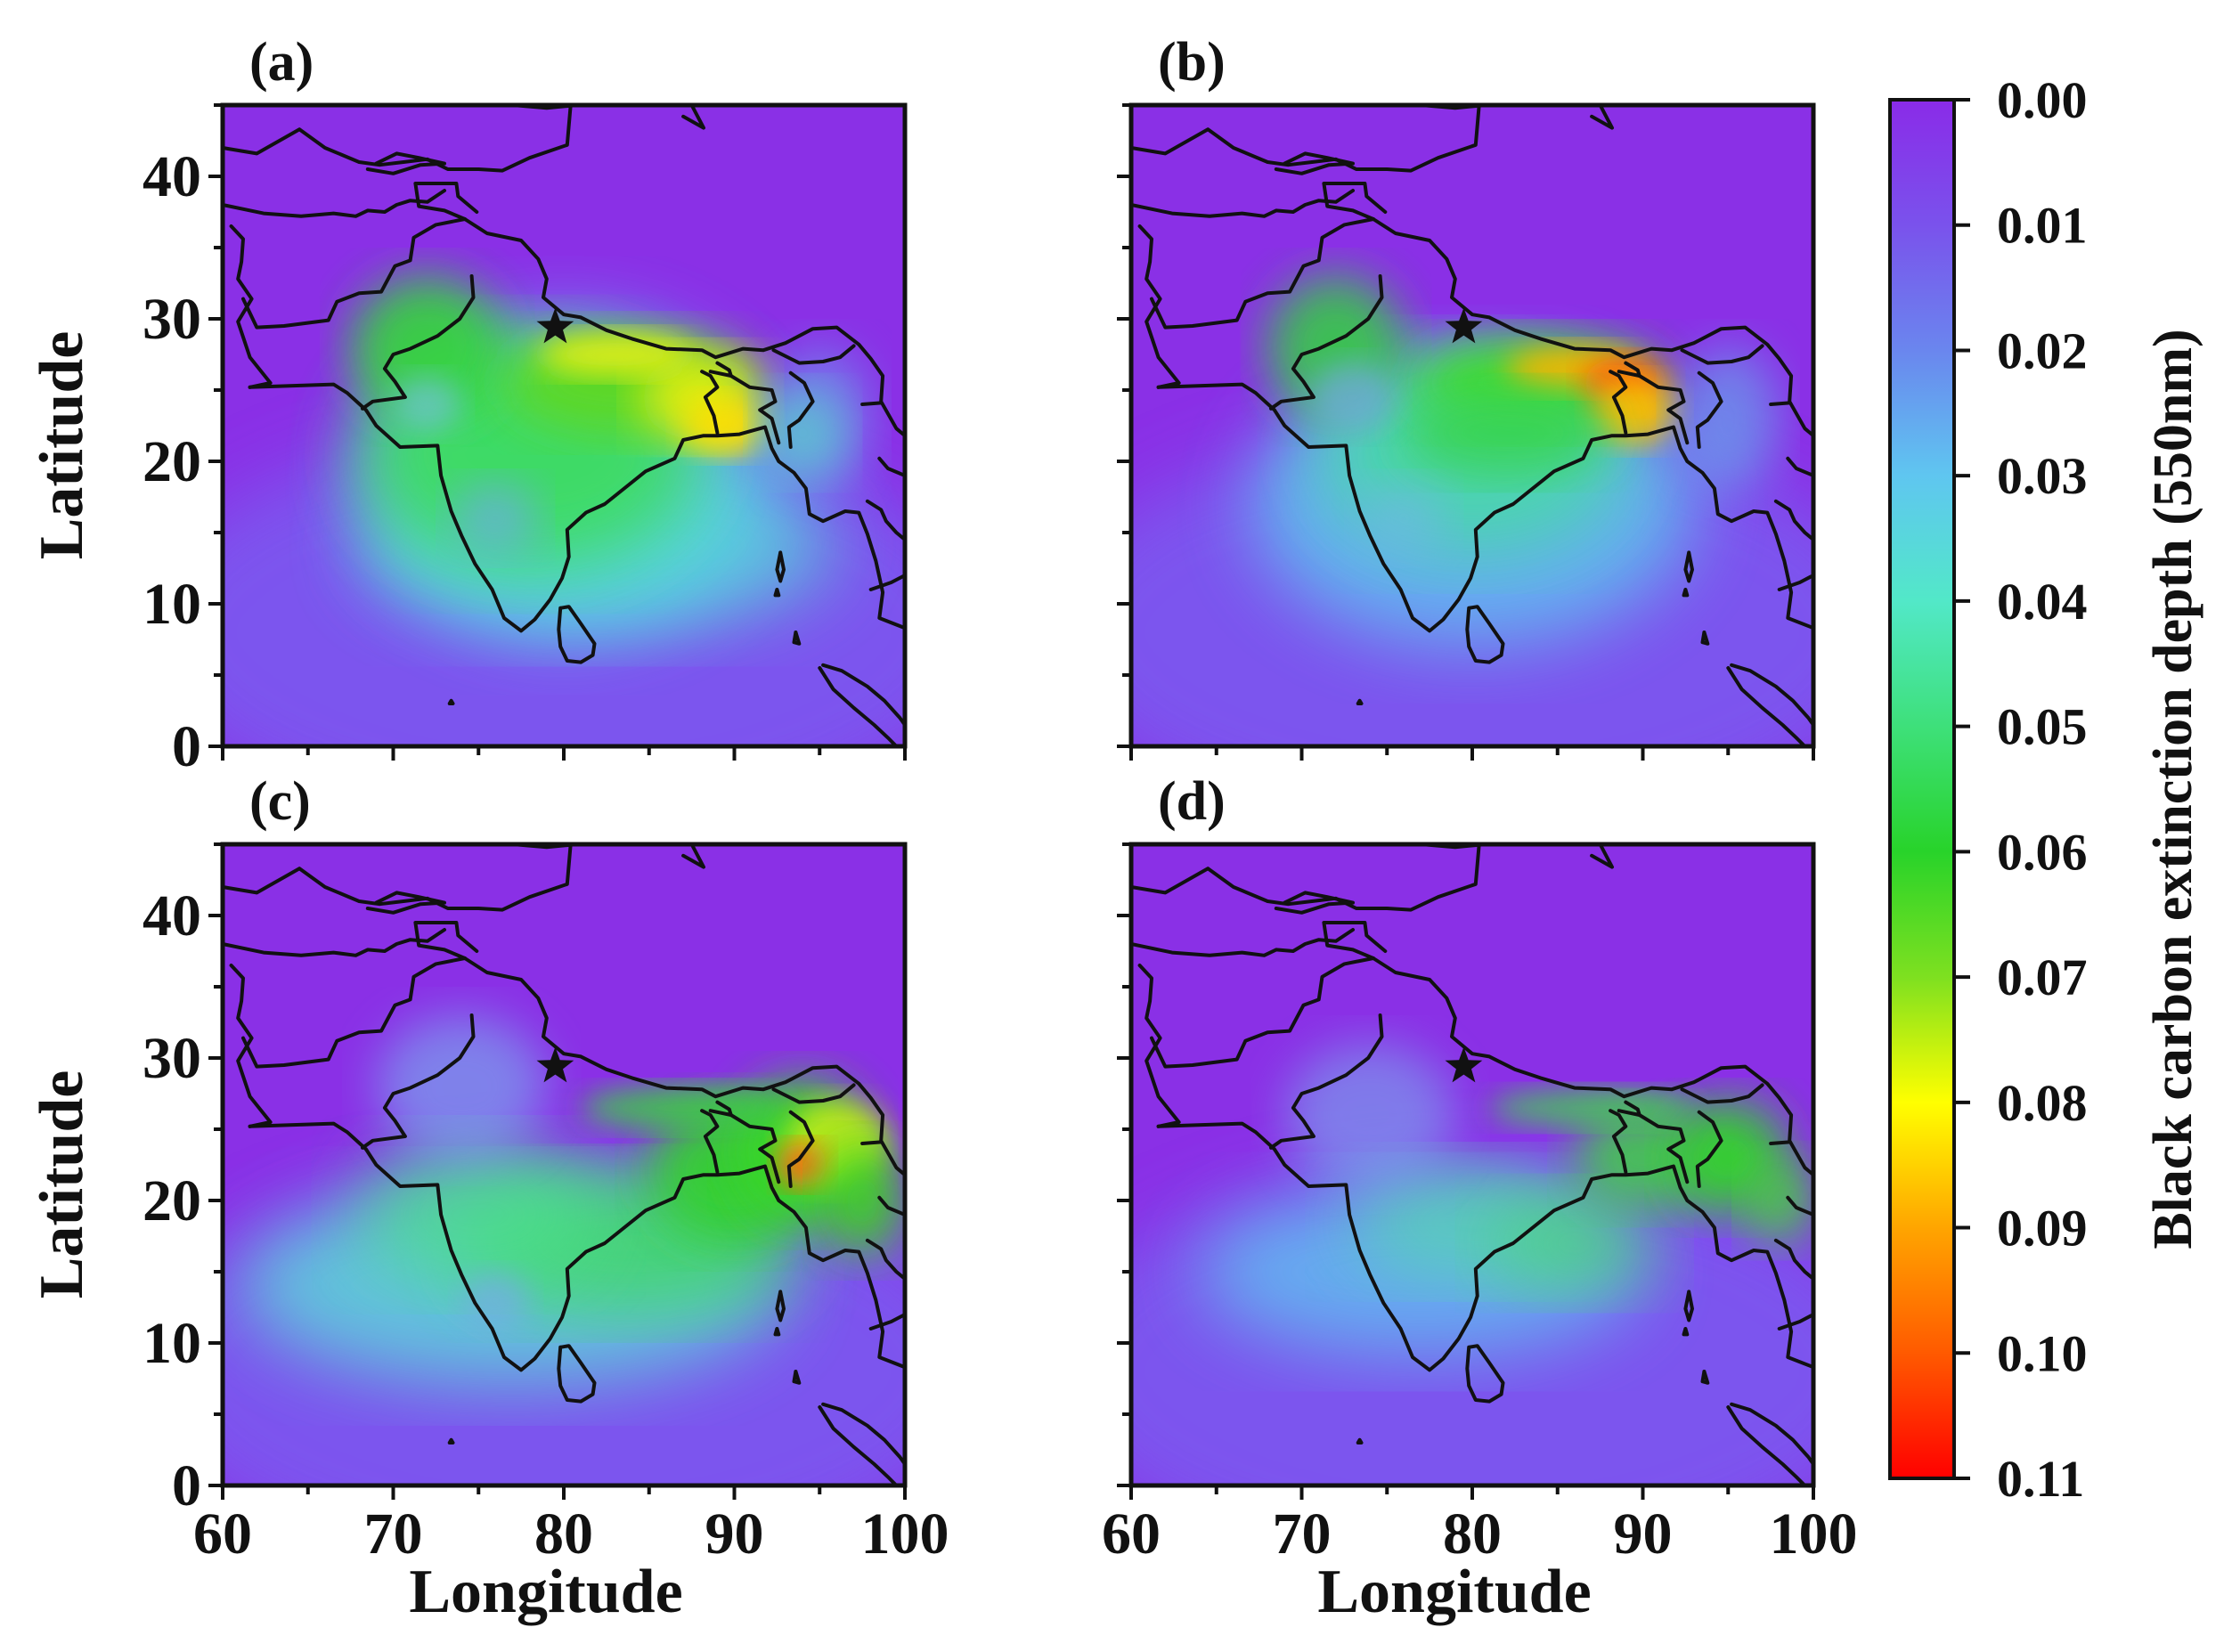  What do you see at coordinates (280, 801) in the screenshot?
I see `panel-label-c: (c)` at bounding box center [280, 801].